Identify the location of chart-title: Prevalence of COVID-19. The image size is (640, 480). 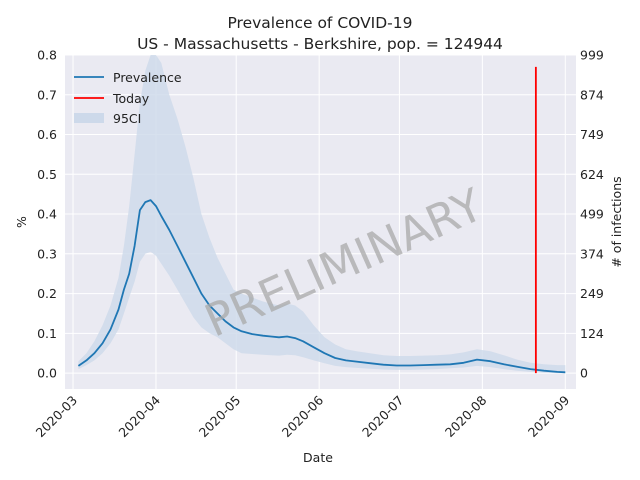
(319, 23).